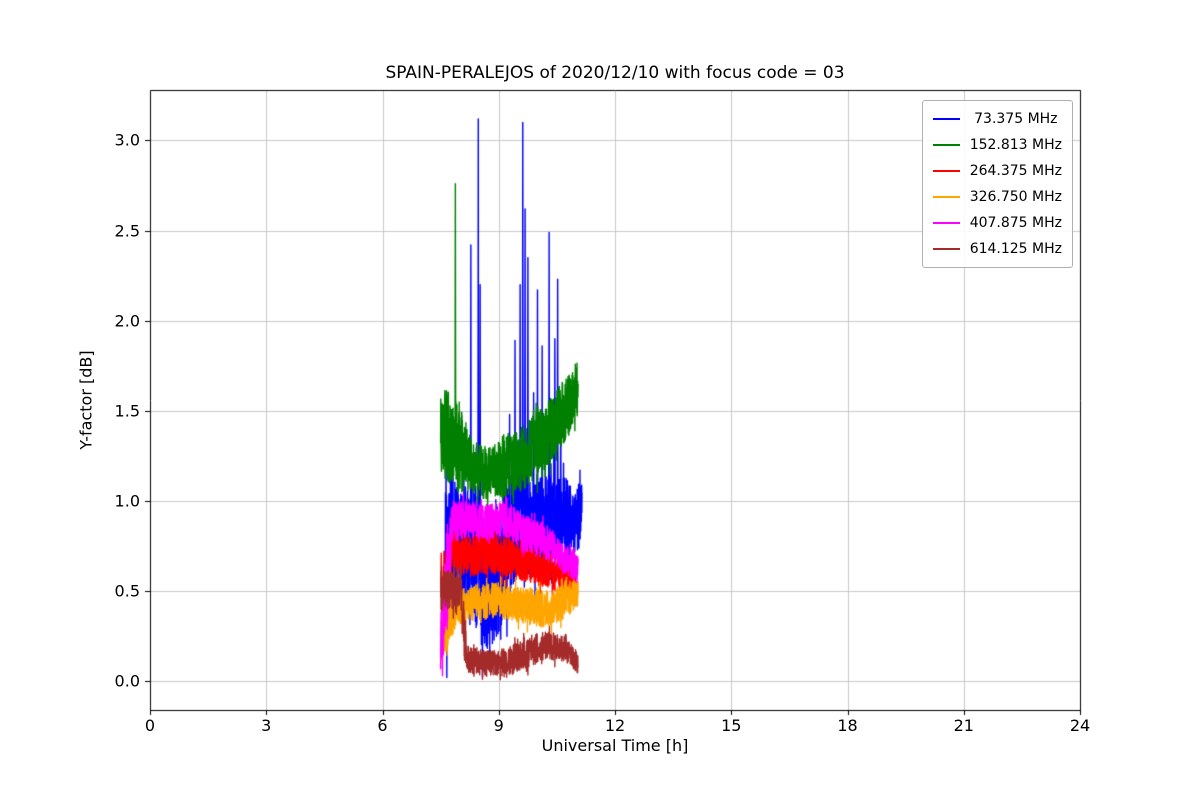 The width and height of the screenshot is (1200, 800). I want to click on x-tick-label: 12, so click(615, 725).